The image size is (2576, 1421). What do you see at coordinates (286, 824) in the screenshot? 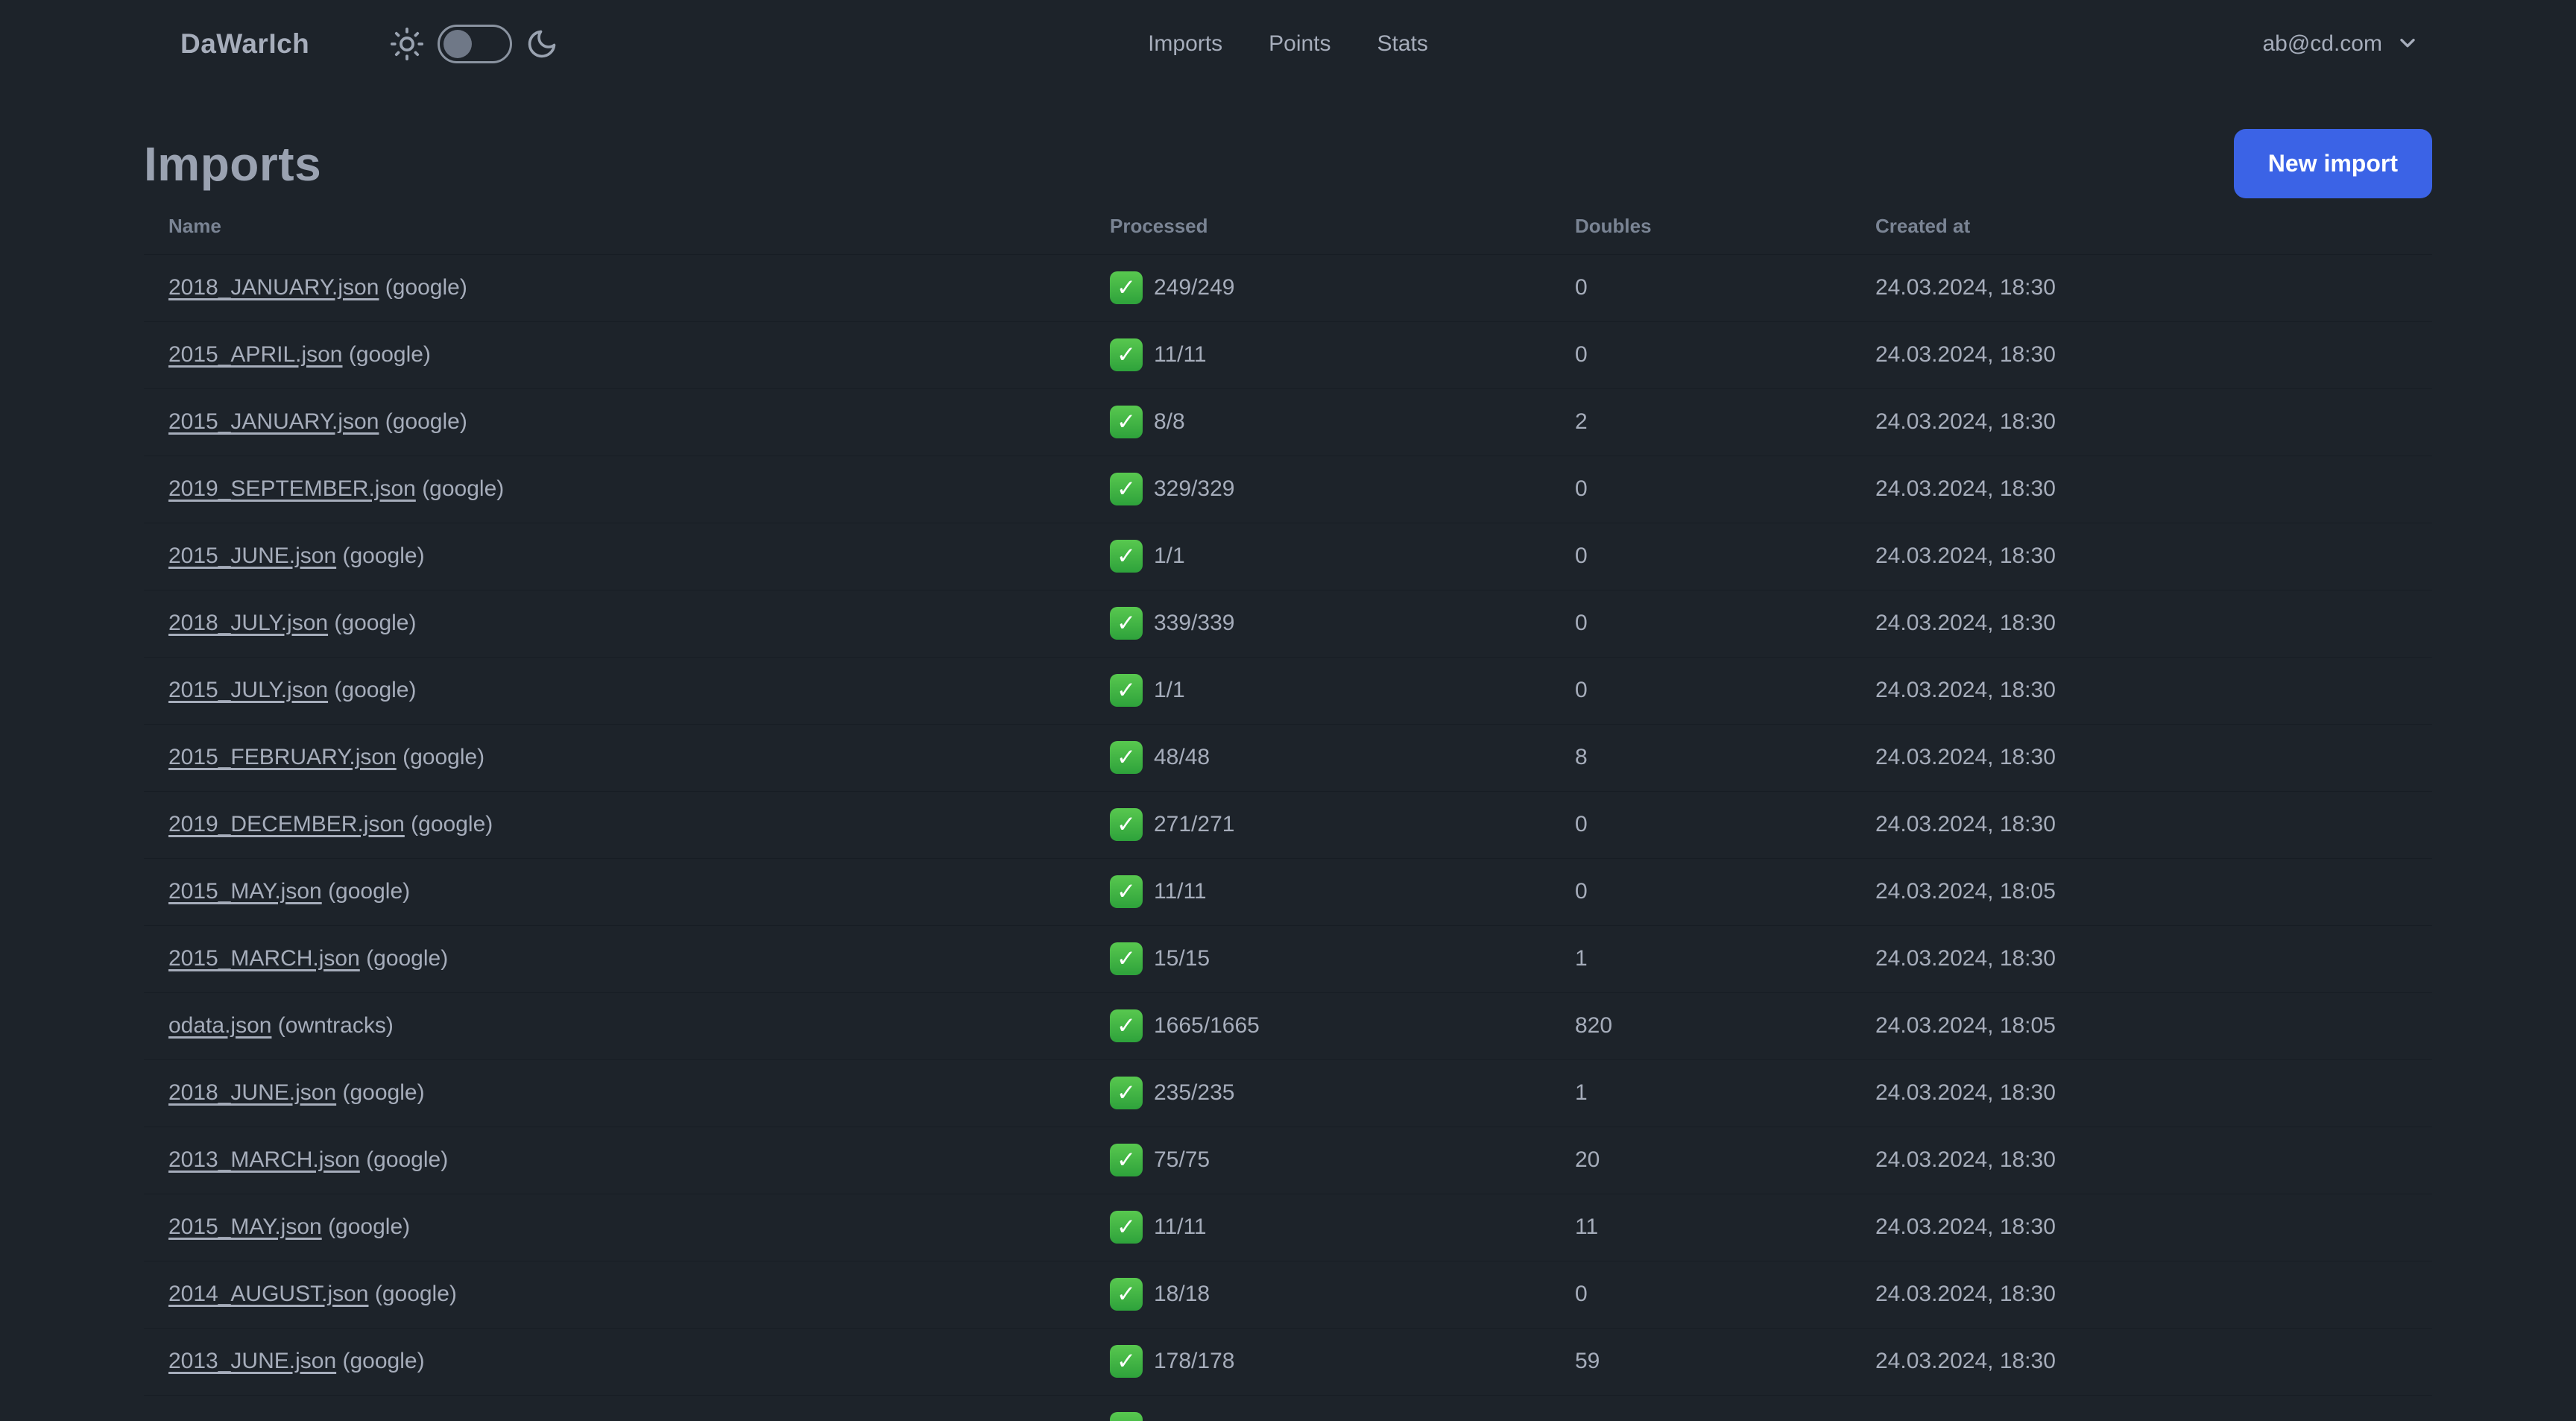
I see `import-file-link: 2019_DECEMBER.json` at bounding box center [286, 824].